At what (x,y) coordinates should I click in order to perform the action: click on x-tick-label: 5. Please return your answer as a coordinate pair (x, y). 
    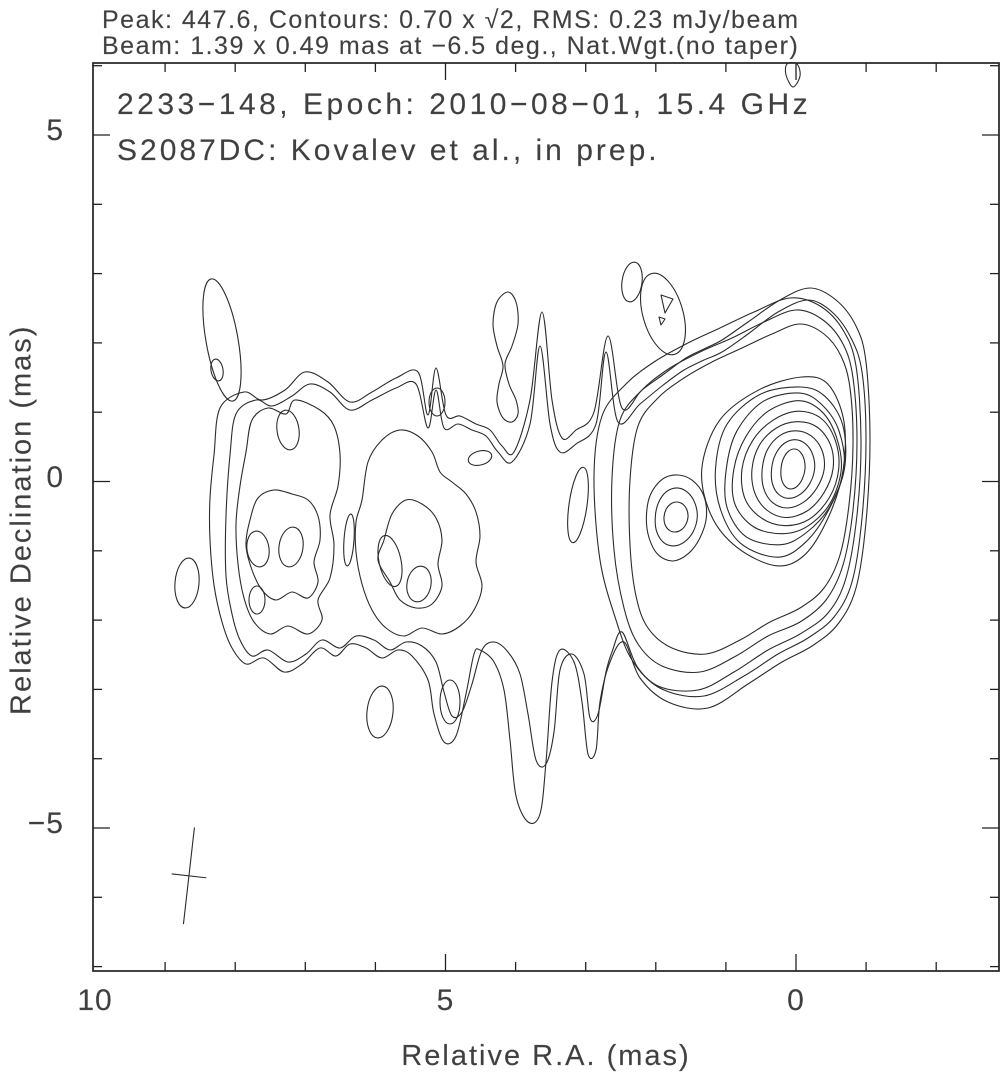
    Looking at the image, I should click on (445, 1000).